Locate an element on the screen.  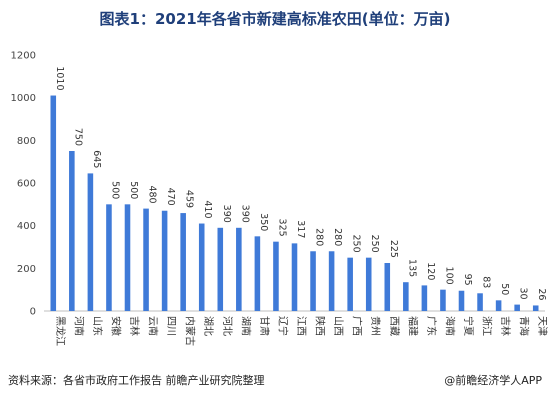
data-label: 26 is located at coordinates (541, 294).